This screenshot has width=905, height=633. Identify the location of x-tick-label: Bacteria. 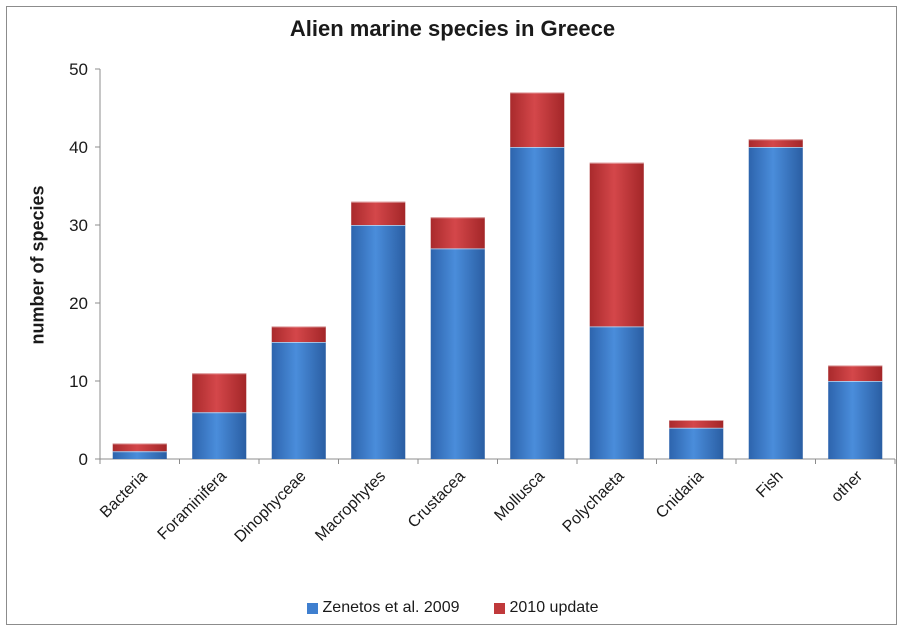
(124, 495).